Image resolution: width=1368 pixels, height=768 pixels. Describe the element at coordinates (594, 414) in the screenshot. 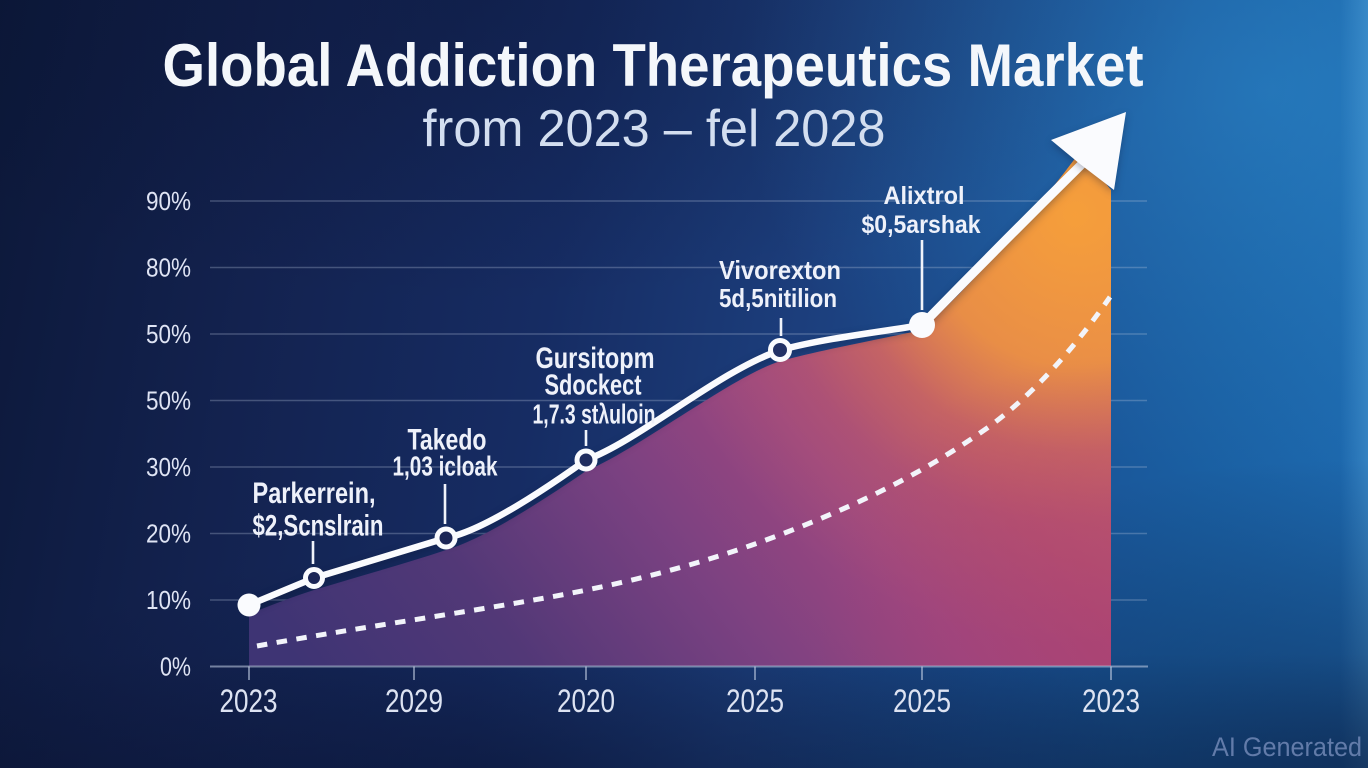

I see `svg-text: 1,7.3 stλuloin` at that location.